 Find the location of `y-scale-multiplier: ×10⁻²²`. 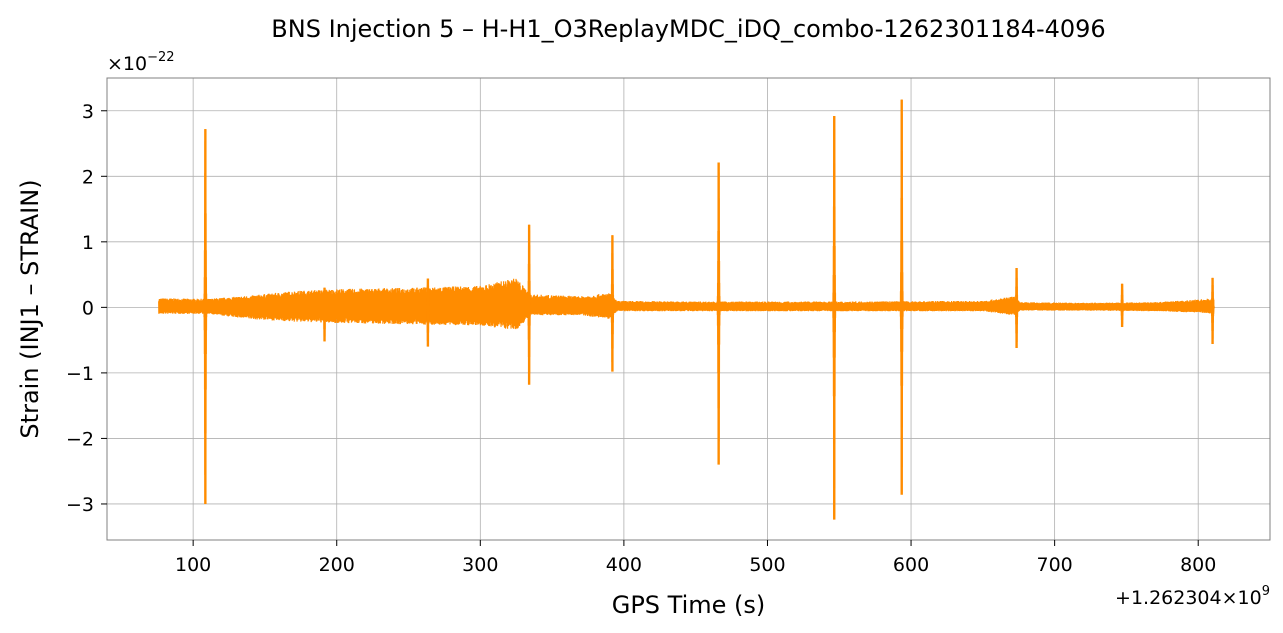

y-scale-multiplier: ×10⁻²² is located at coordinates (141, 62).